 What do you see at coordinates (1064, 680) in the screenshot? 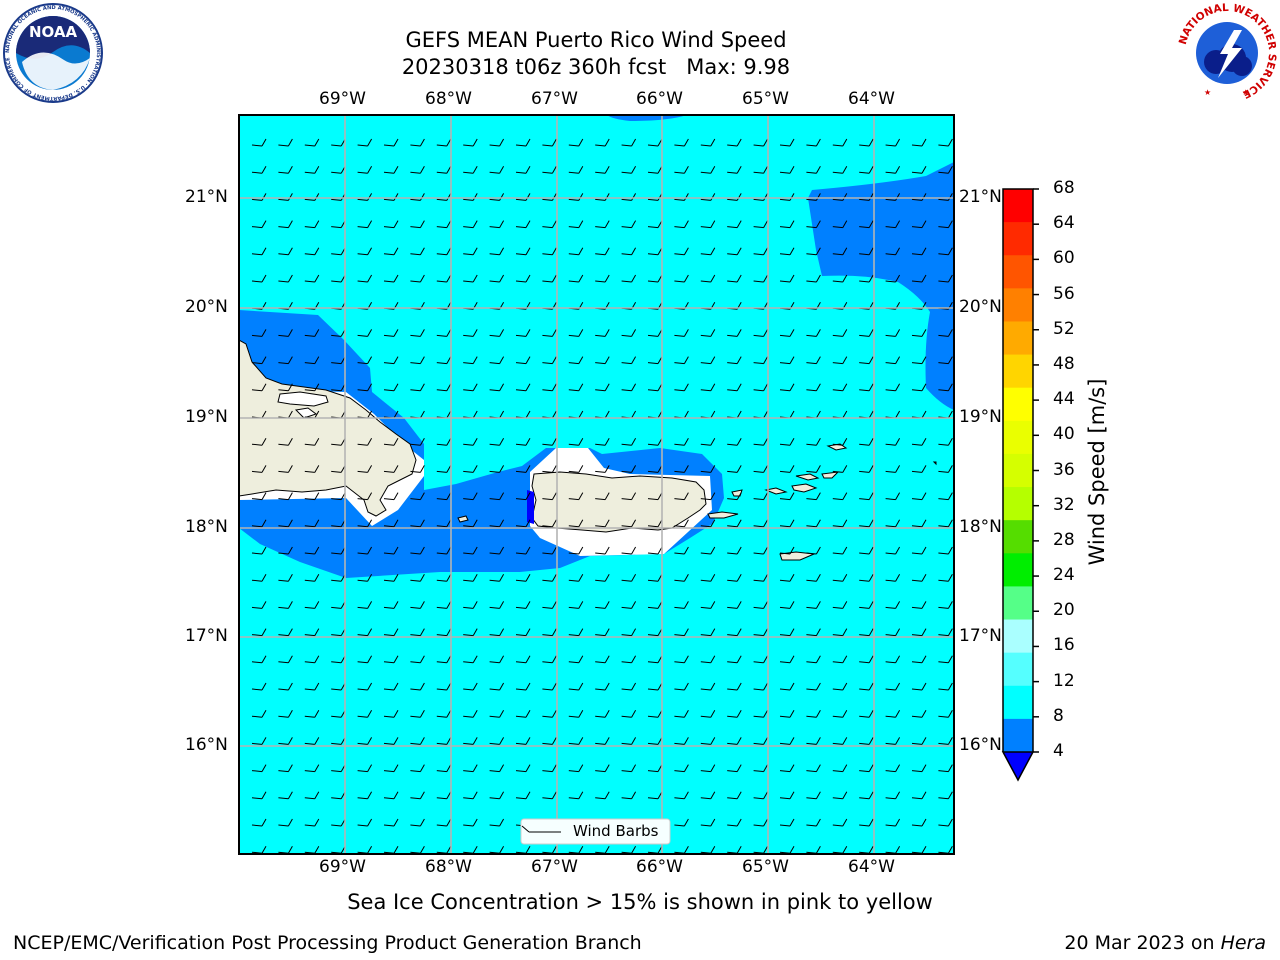
I see `colorbar-tick-label: 12` at bounding box center [1064, 680].